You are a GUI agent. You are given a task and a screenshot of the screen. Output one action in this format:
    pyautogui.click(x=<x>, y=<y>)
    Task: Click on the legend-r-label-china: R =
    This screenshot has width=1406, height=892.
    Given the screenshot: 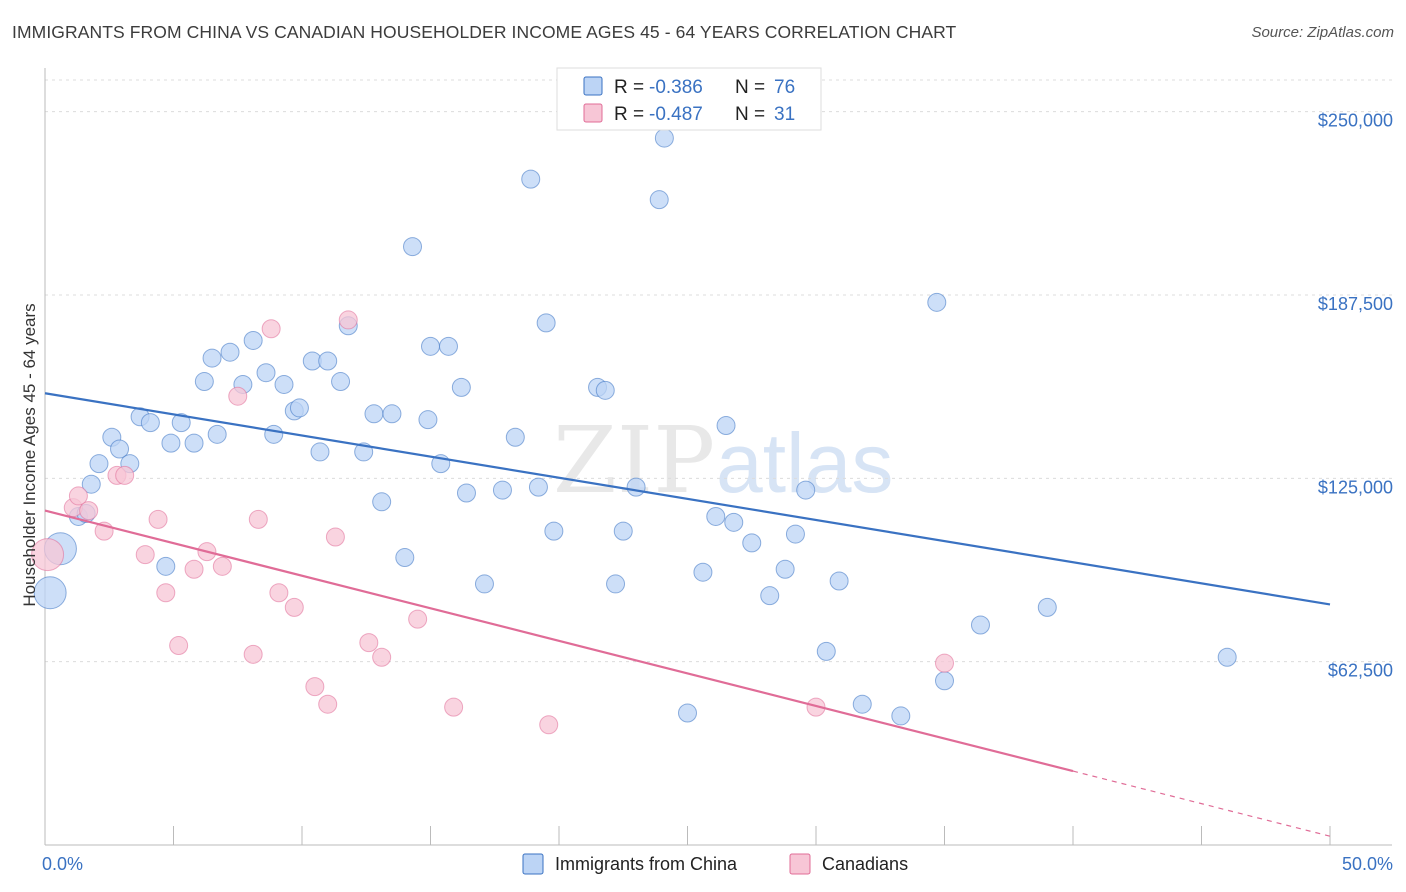 What is the action you would take?
    pyautogui.click(x=629, y=87)
    